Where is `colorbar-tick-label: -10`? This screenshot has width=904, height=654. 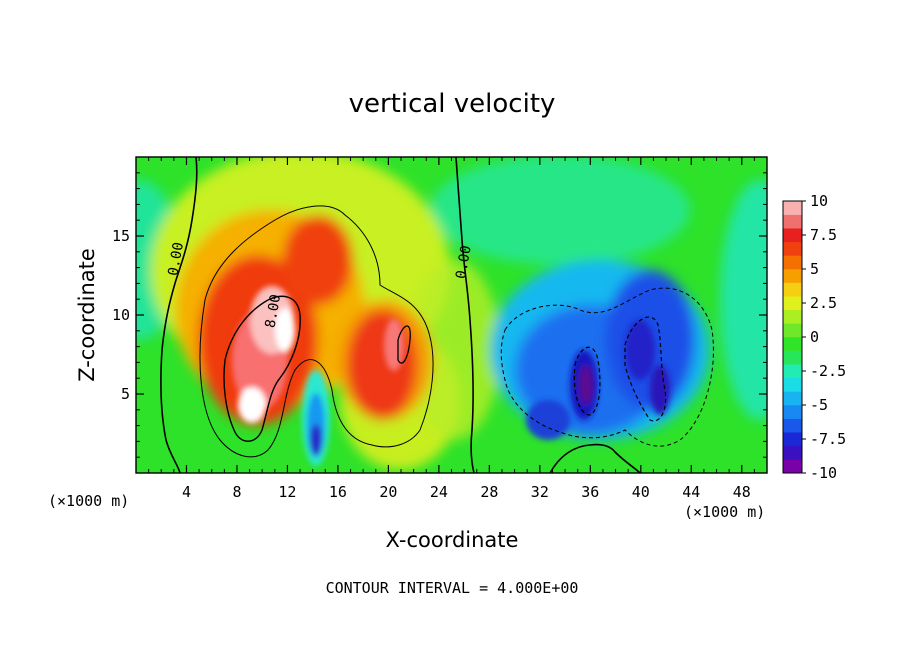 colorbar-tick-label: -10 is located at coordinates (823, 473).